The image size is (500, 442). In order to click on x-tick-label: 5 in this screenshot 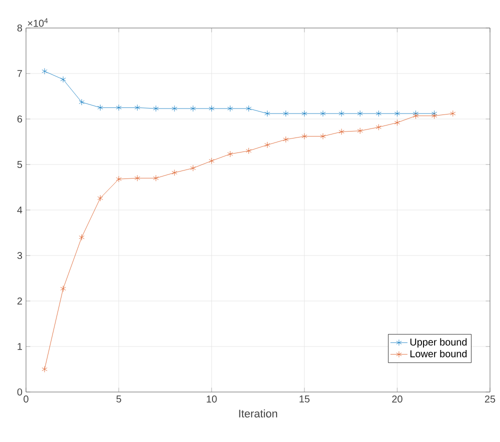, I will do `click(119, 399)`.